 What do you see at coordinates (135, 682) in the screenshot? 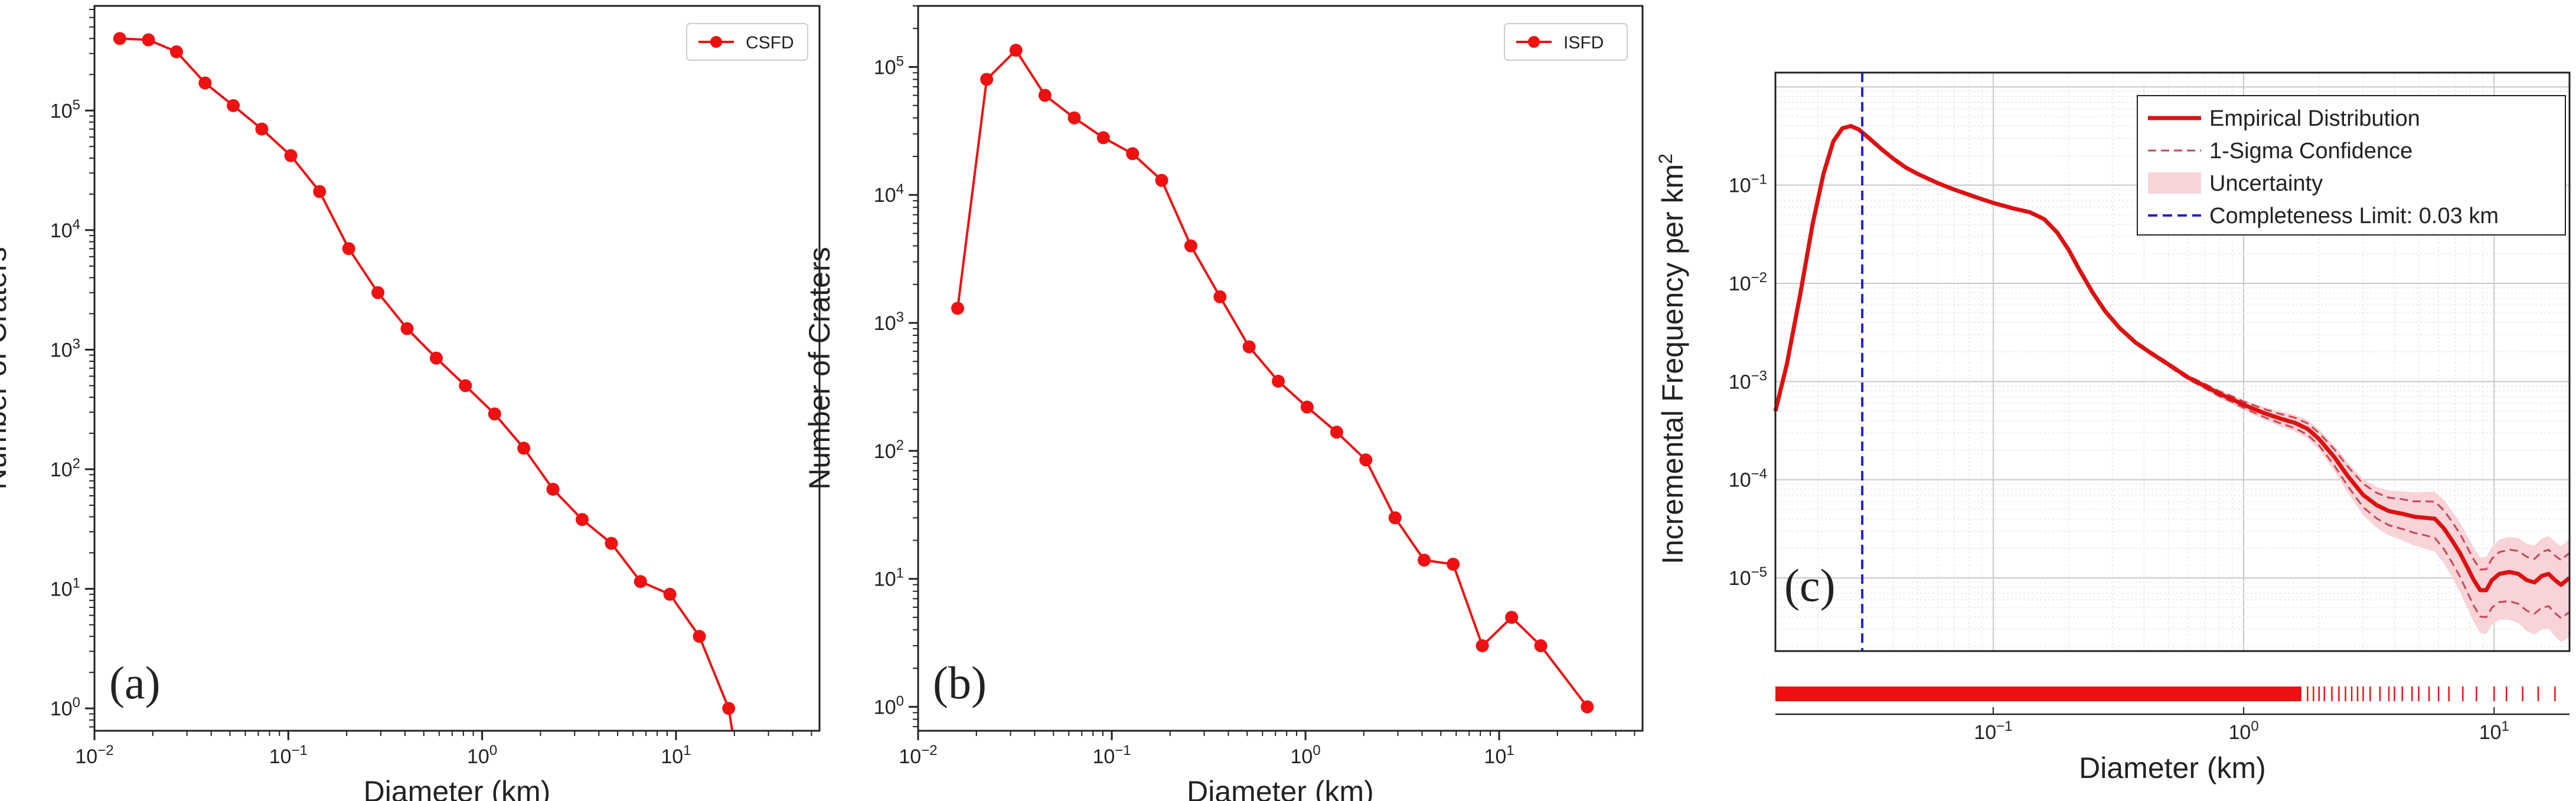
I see `panel-a-label: (a)` at bounding box center [135, 682].